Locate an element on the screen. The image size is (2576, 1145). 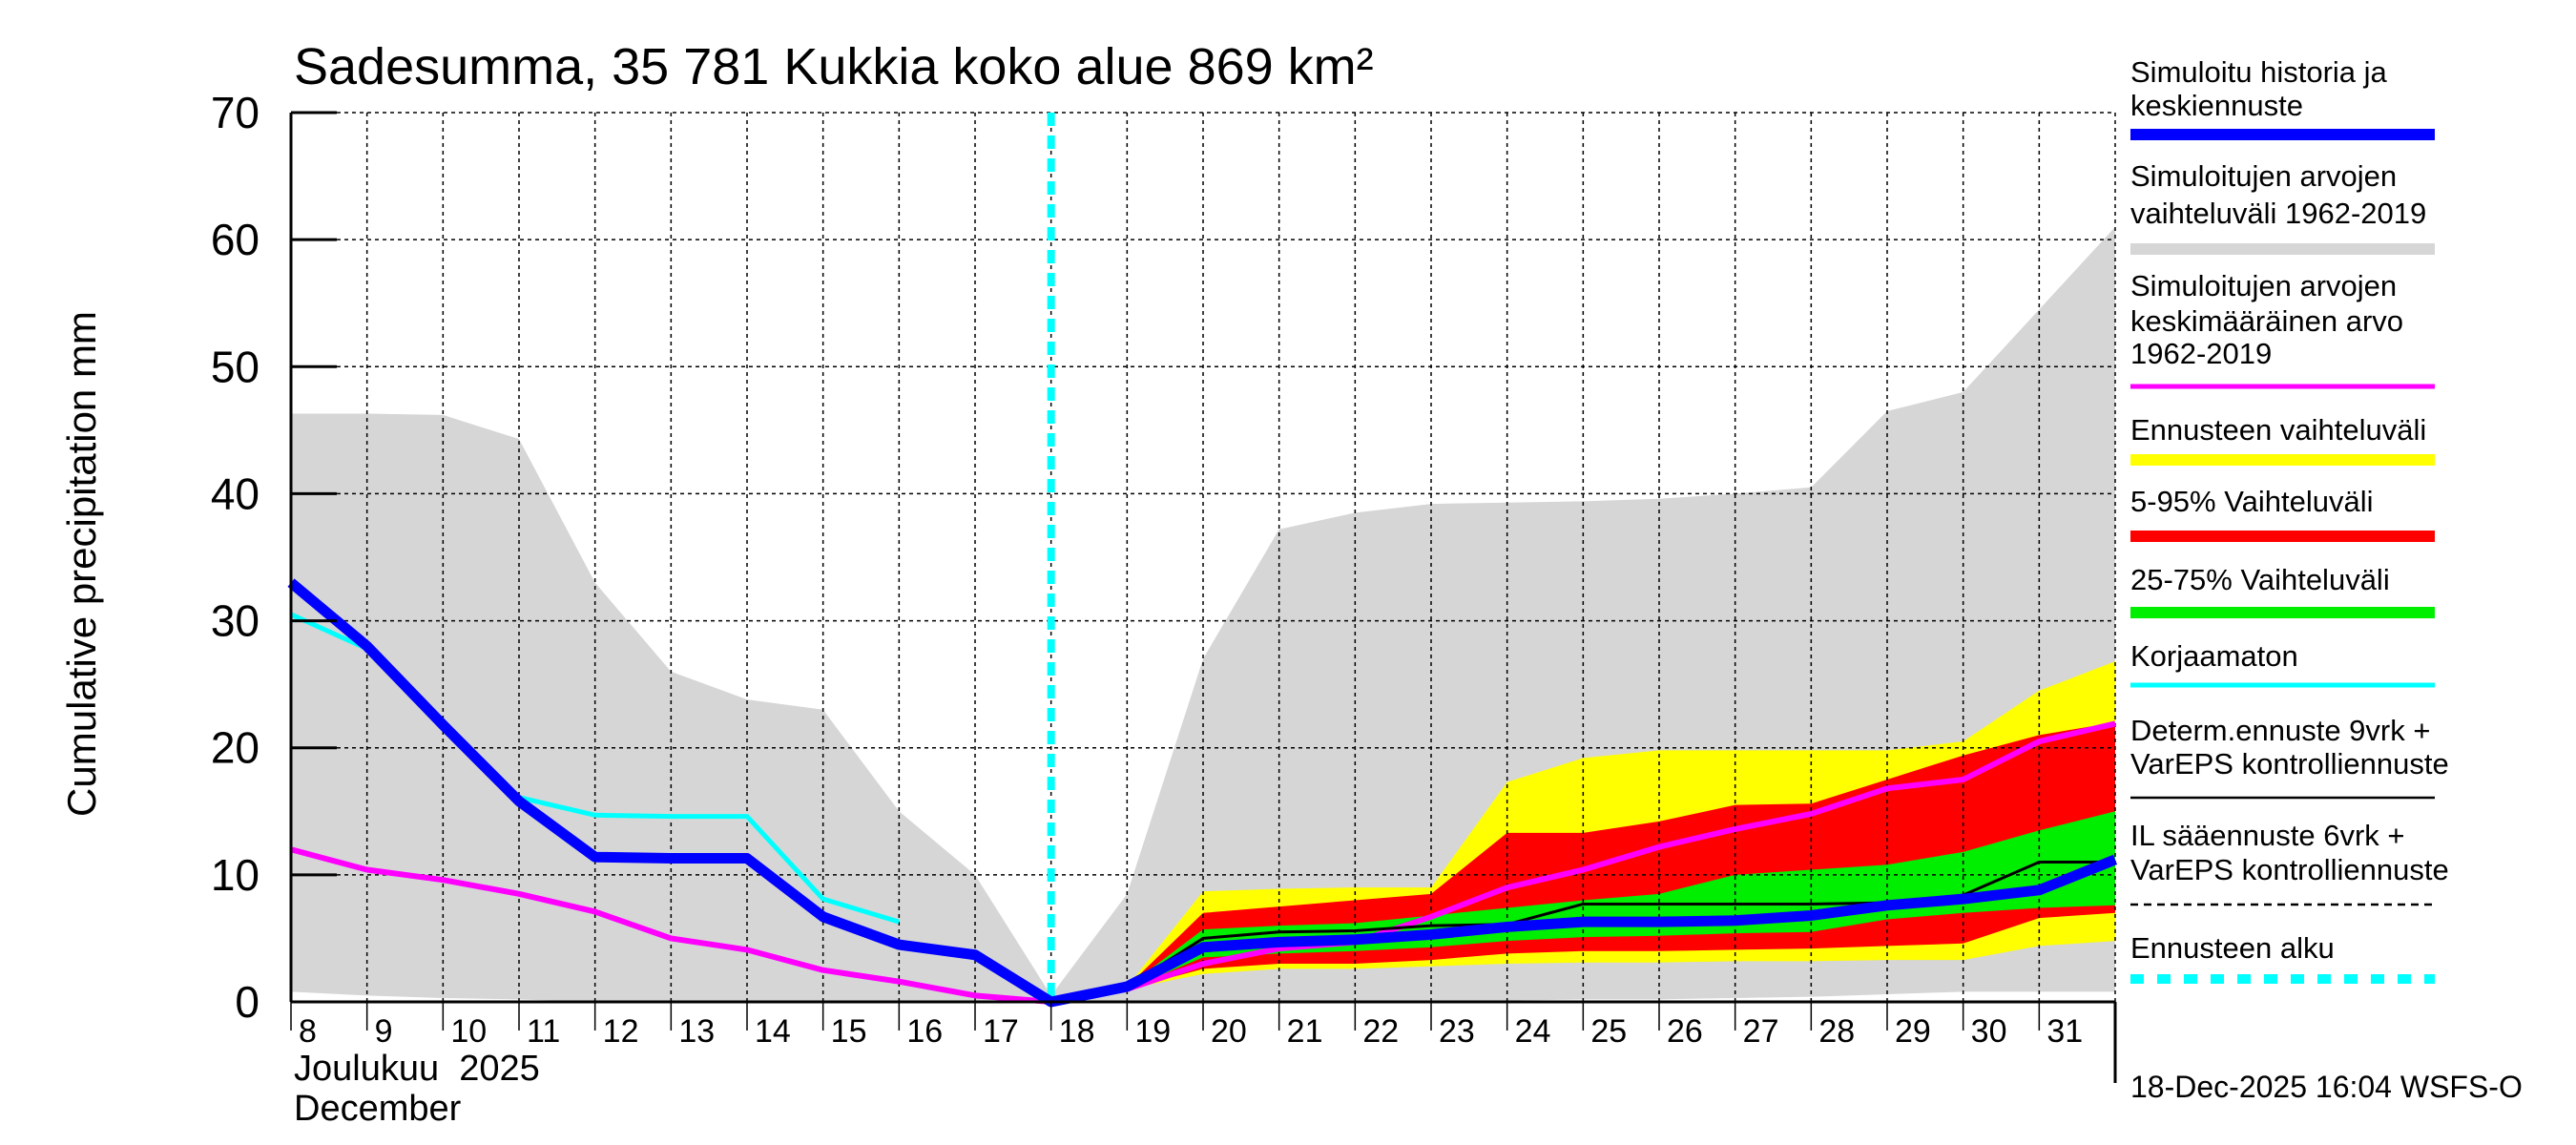
x-tick-label: 9 is located at coordinates (384, 1031).